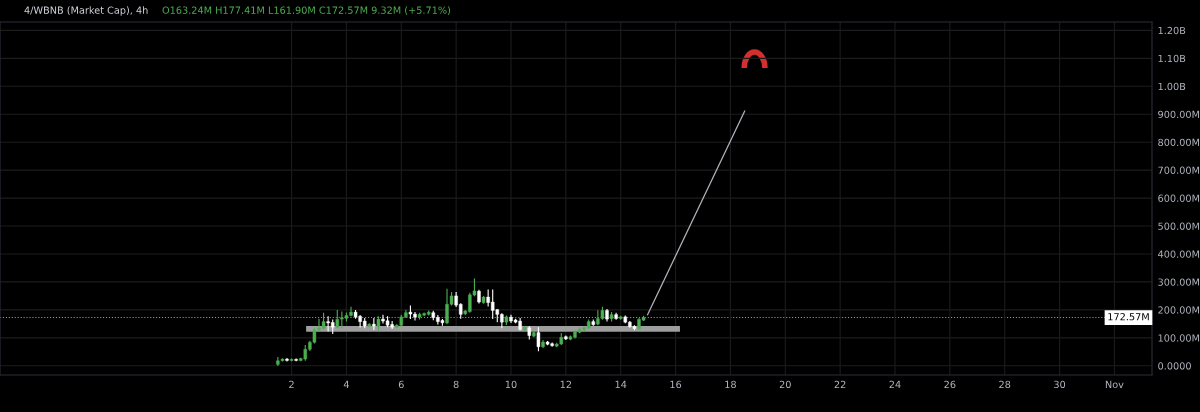 The height and width of the screenshot is (412, 1200). I want to click on x-tick-label: 28, so click(1005, 384).